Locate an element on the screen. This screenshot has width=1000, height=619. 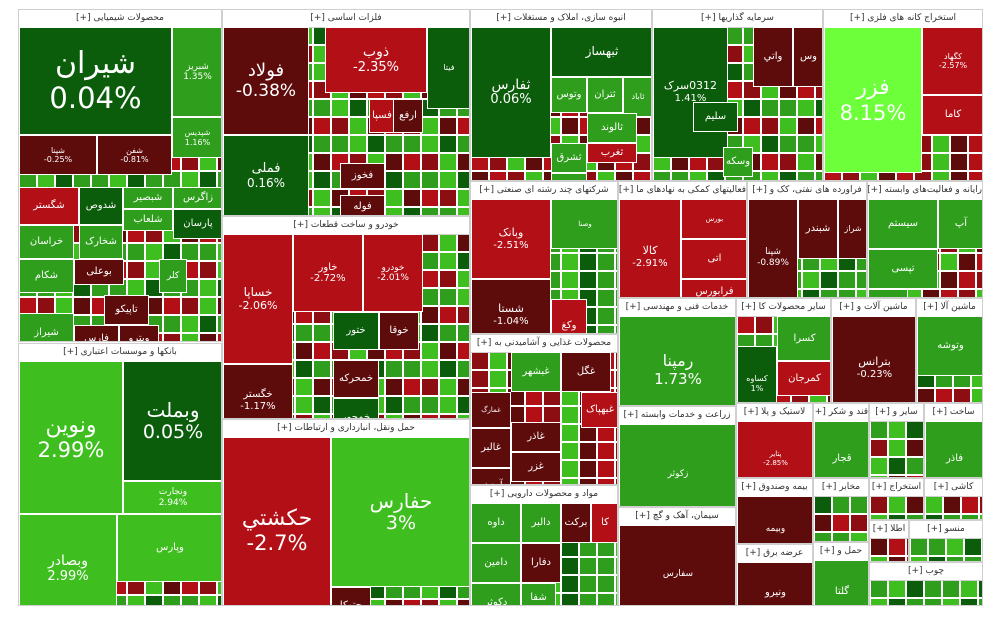
stock-tile: دفارا is located at coordinates (541, 563).